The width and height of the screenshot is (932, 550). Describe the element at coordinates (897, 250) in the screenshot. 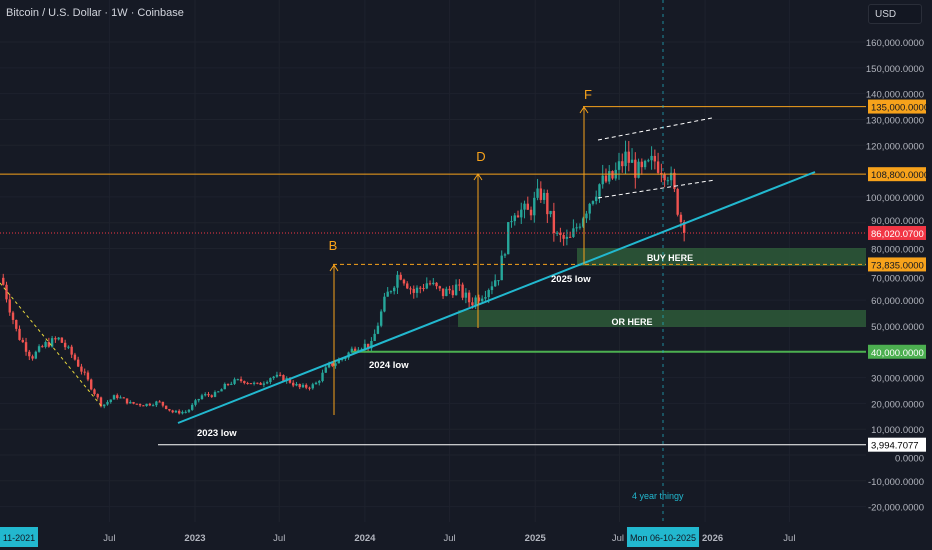

I see `y-tick-label: 80,000.0000` at that location.